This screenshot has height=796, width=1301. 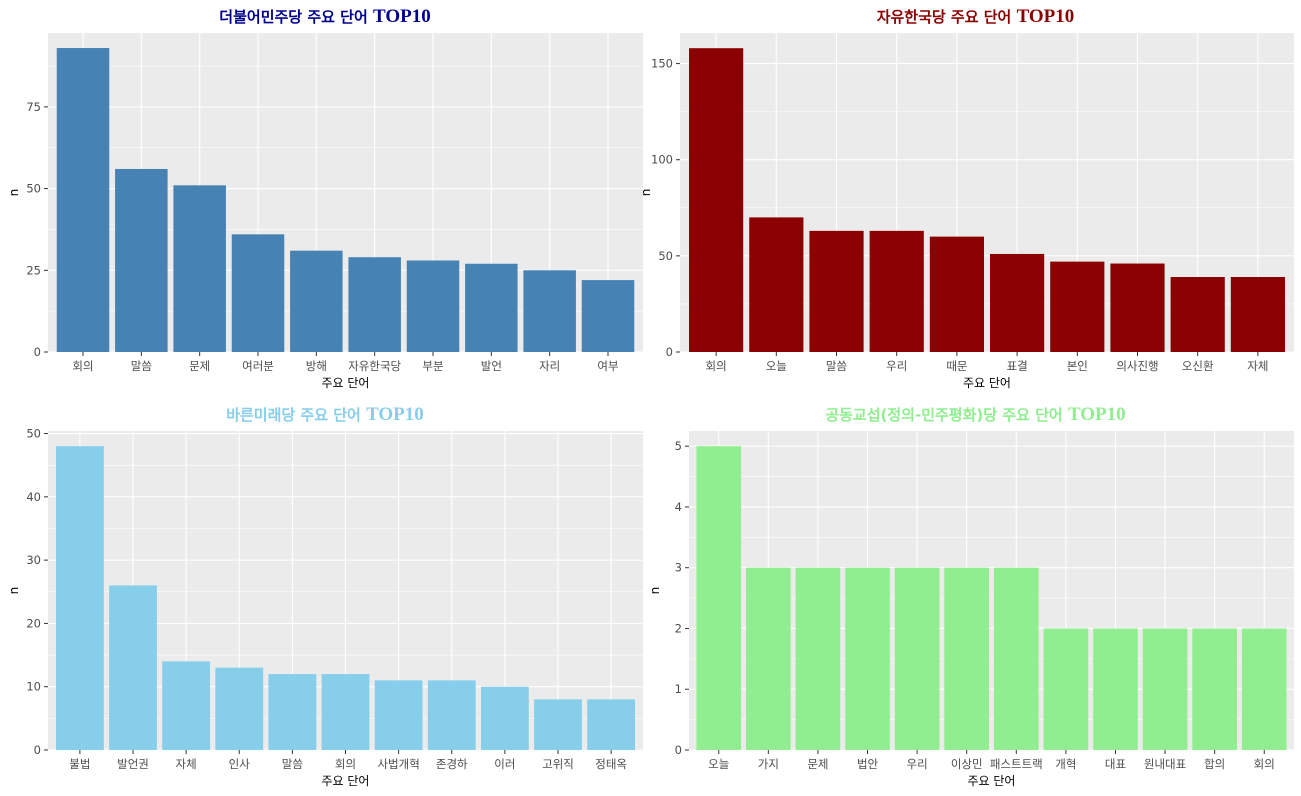 I want to click on x-tick-label: 문제, so click(x=199, y=366).